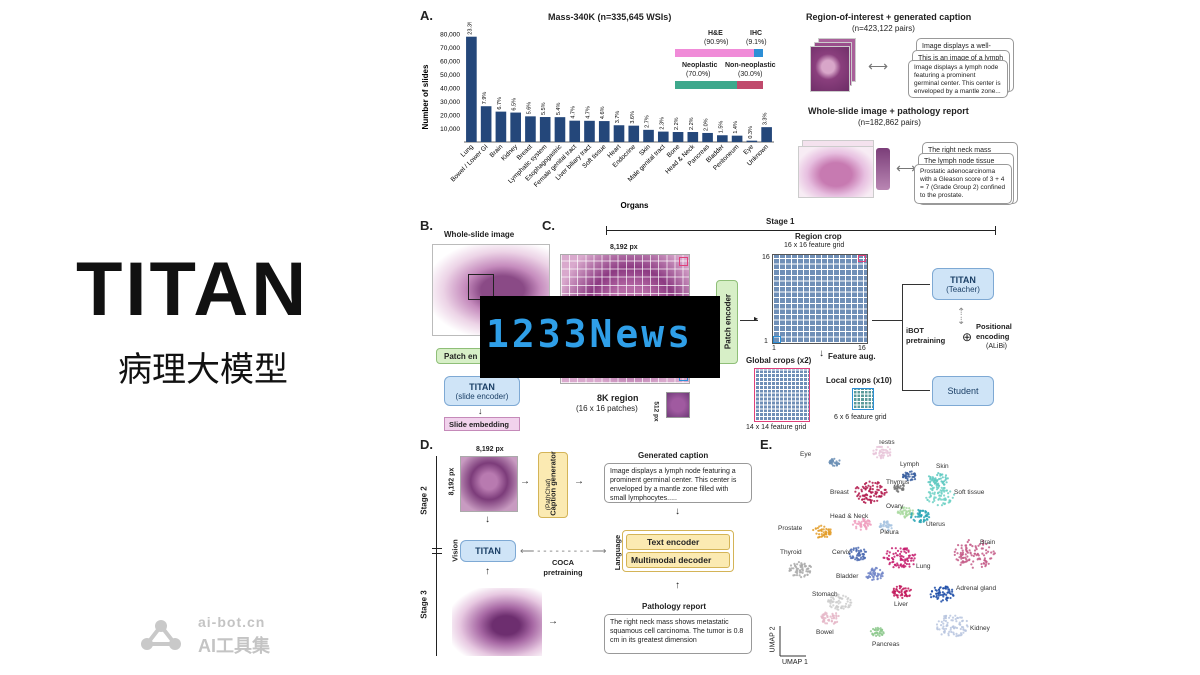  What do you see at coordinates (450, 102) in the screenshot?
I see `y-tick-label: 30,000` at bounding box center [450, 102].